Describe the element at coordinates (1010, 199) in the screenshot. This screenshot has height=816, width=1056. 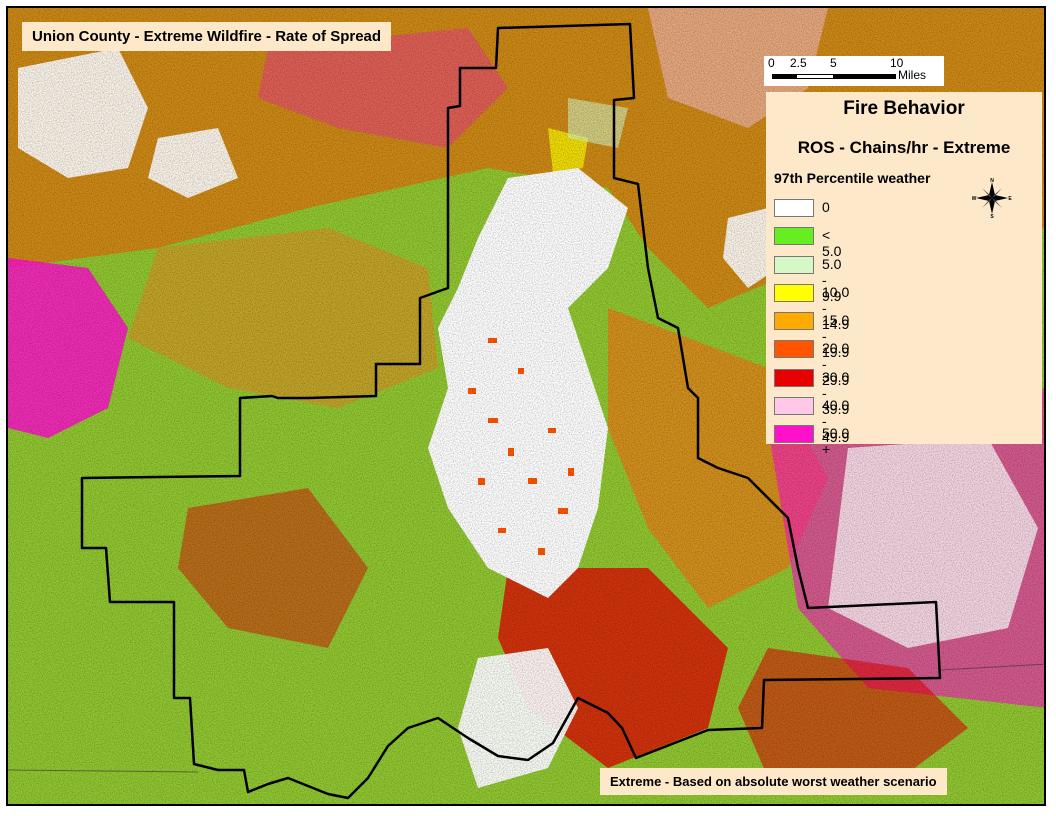
I see `compass-e: E` at that location.